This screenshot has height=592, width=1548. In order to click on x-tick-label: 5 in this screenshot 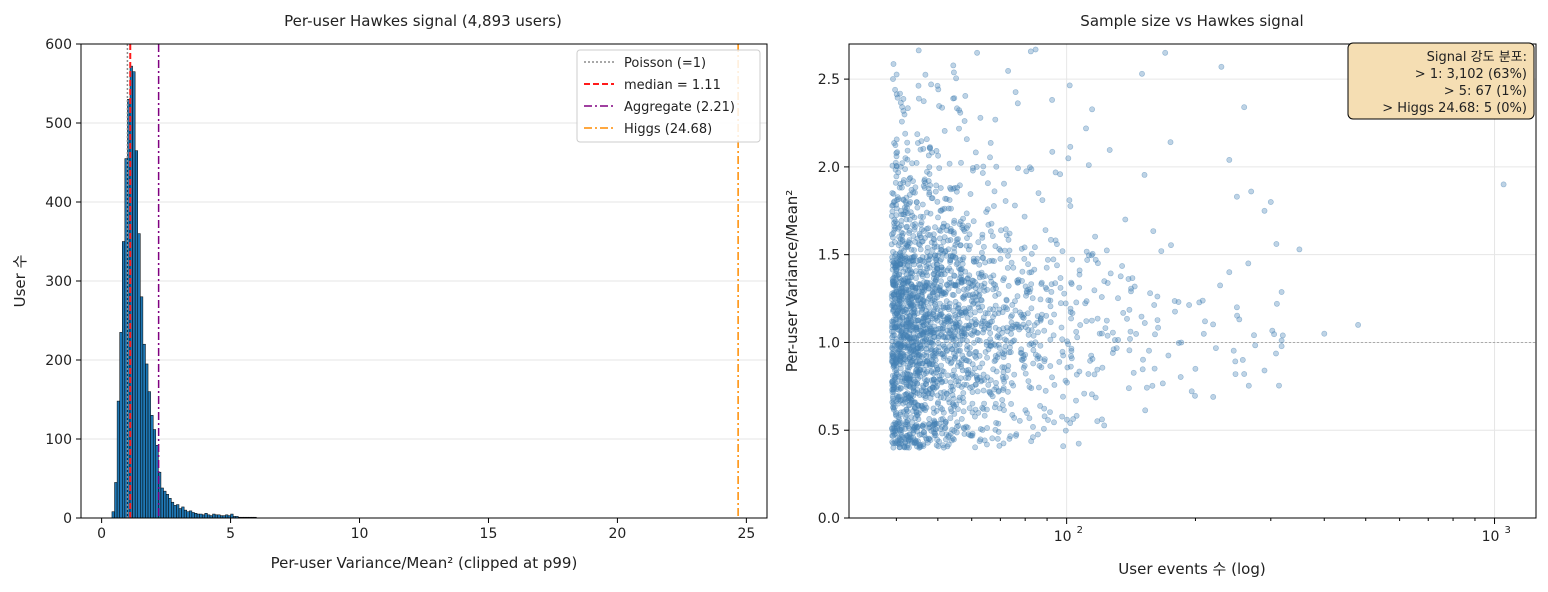, I will do `click(230, 534)`.